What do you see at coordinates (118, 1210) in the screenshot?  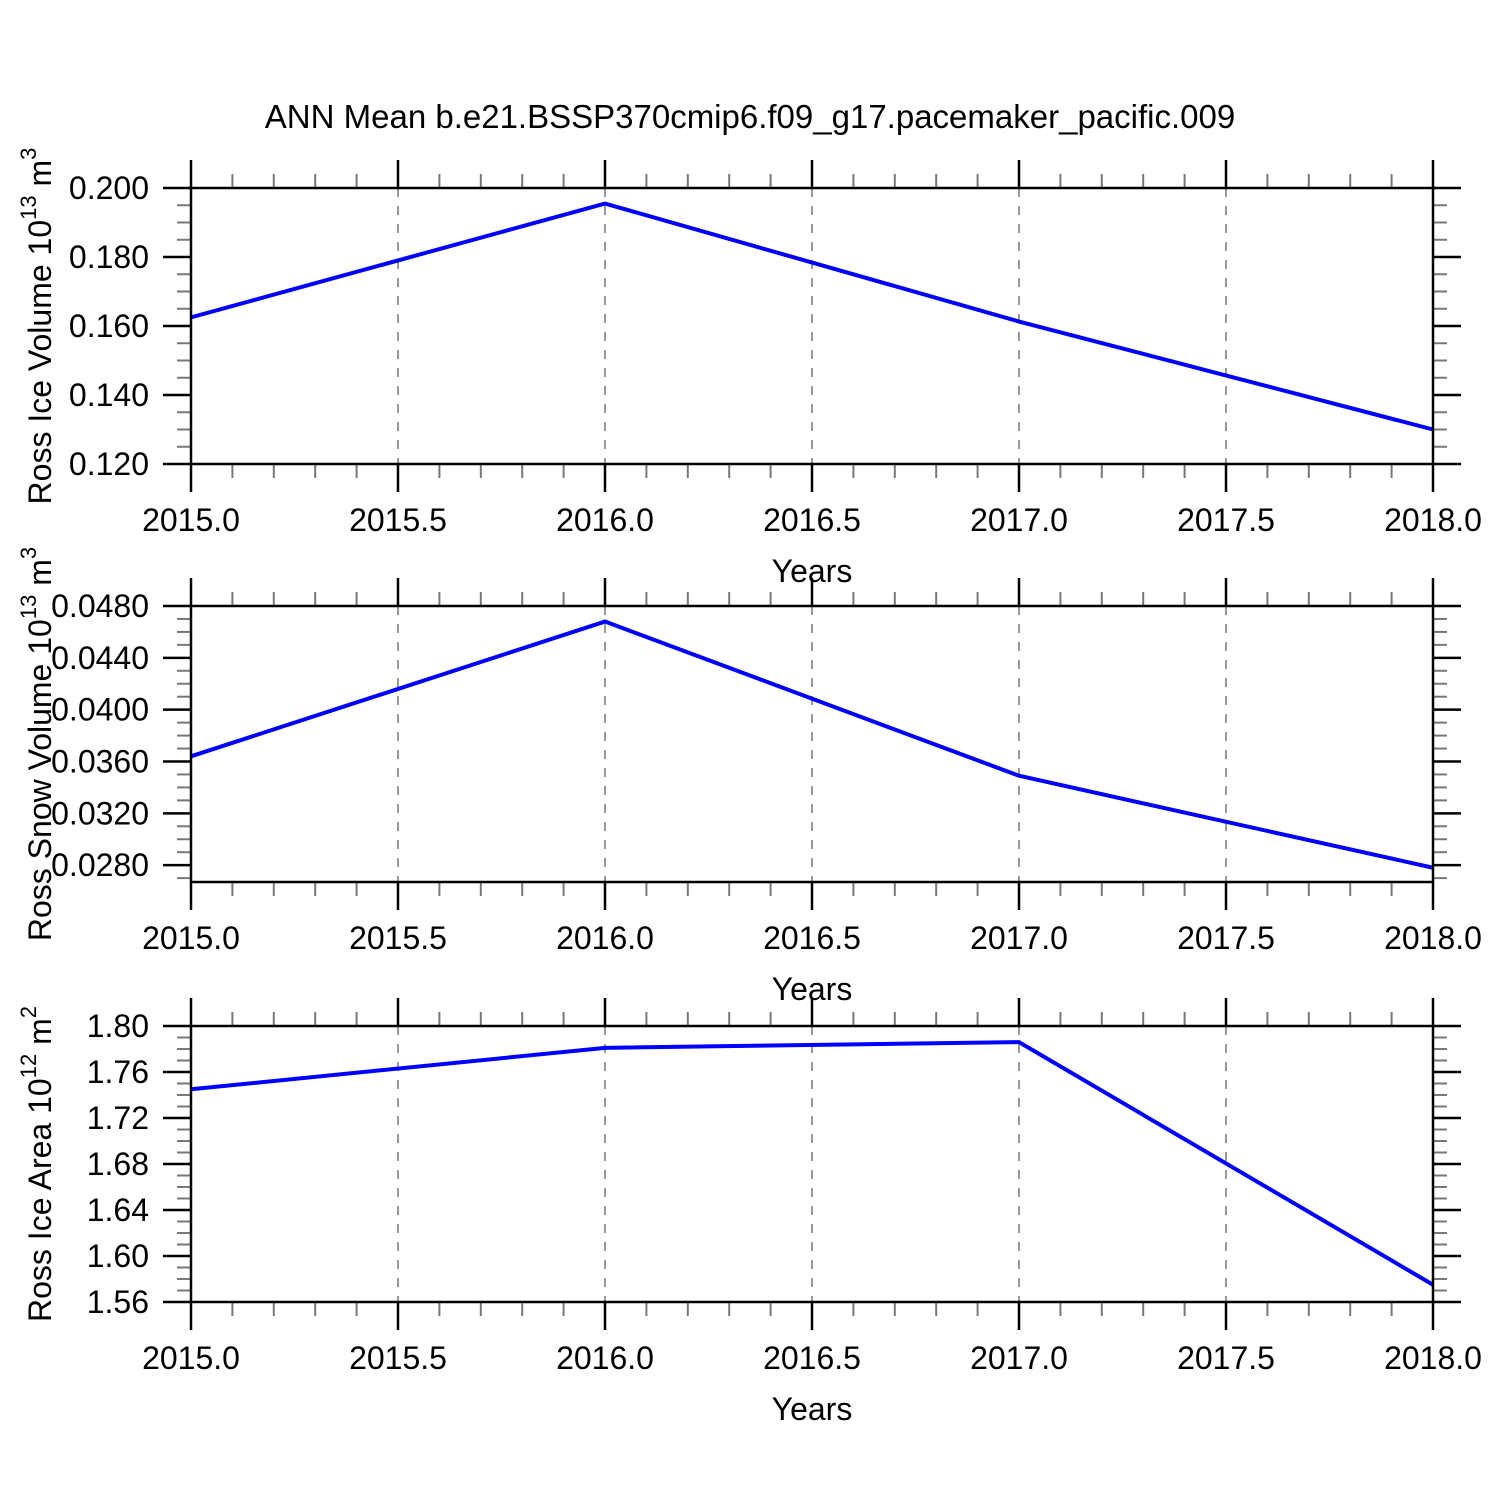 I see `y-tick-label: 1.64` at bounding box center [118, 1210].